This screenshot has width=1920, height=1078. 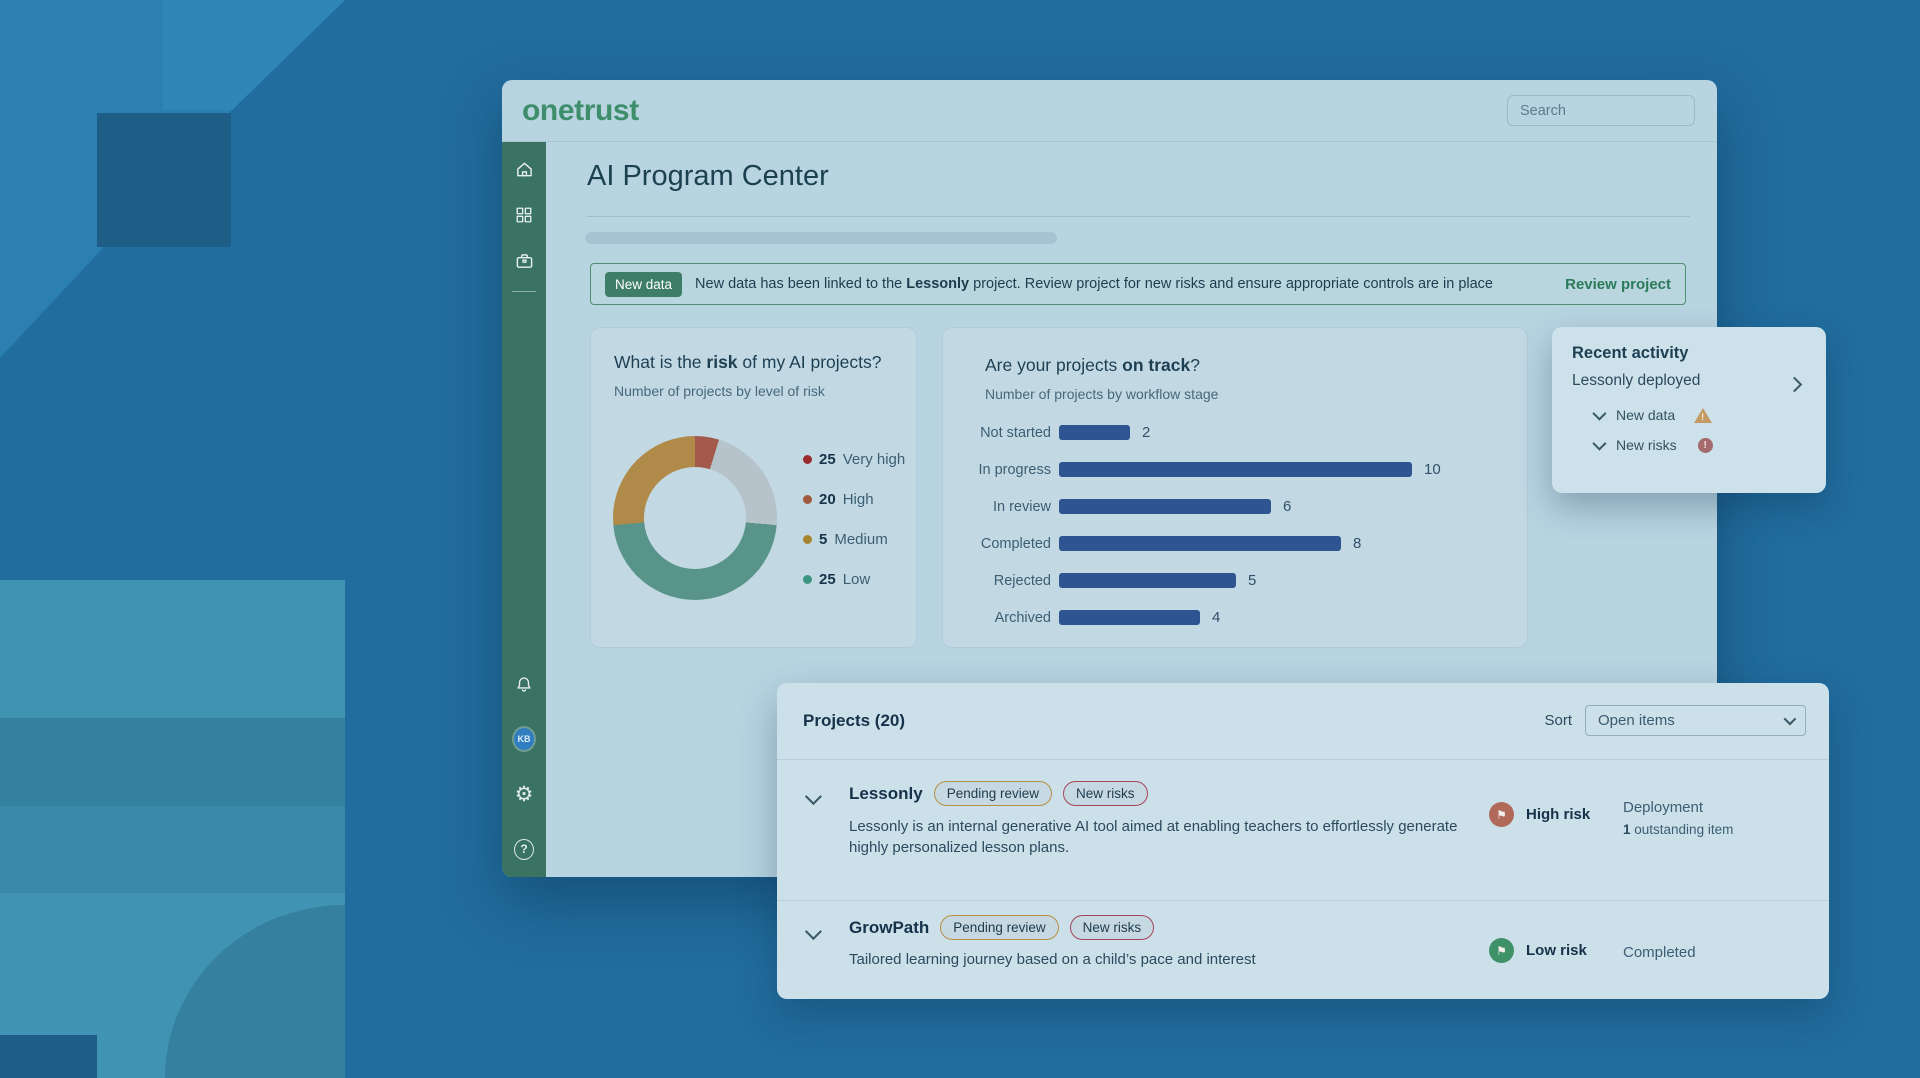 What do you see at coordinates (524, 261) in the screenshot?
I see `briefcase-icon` at bounding box center [524, 261].